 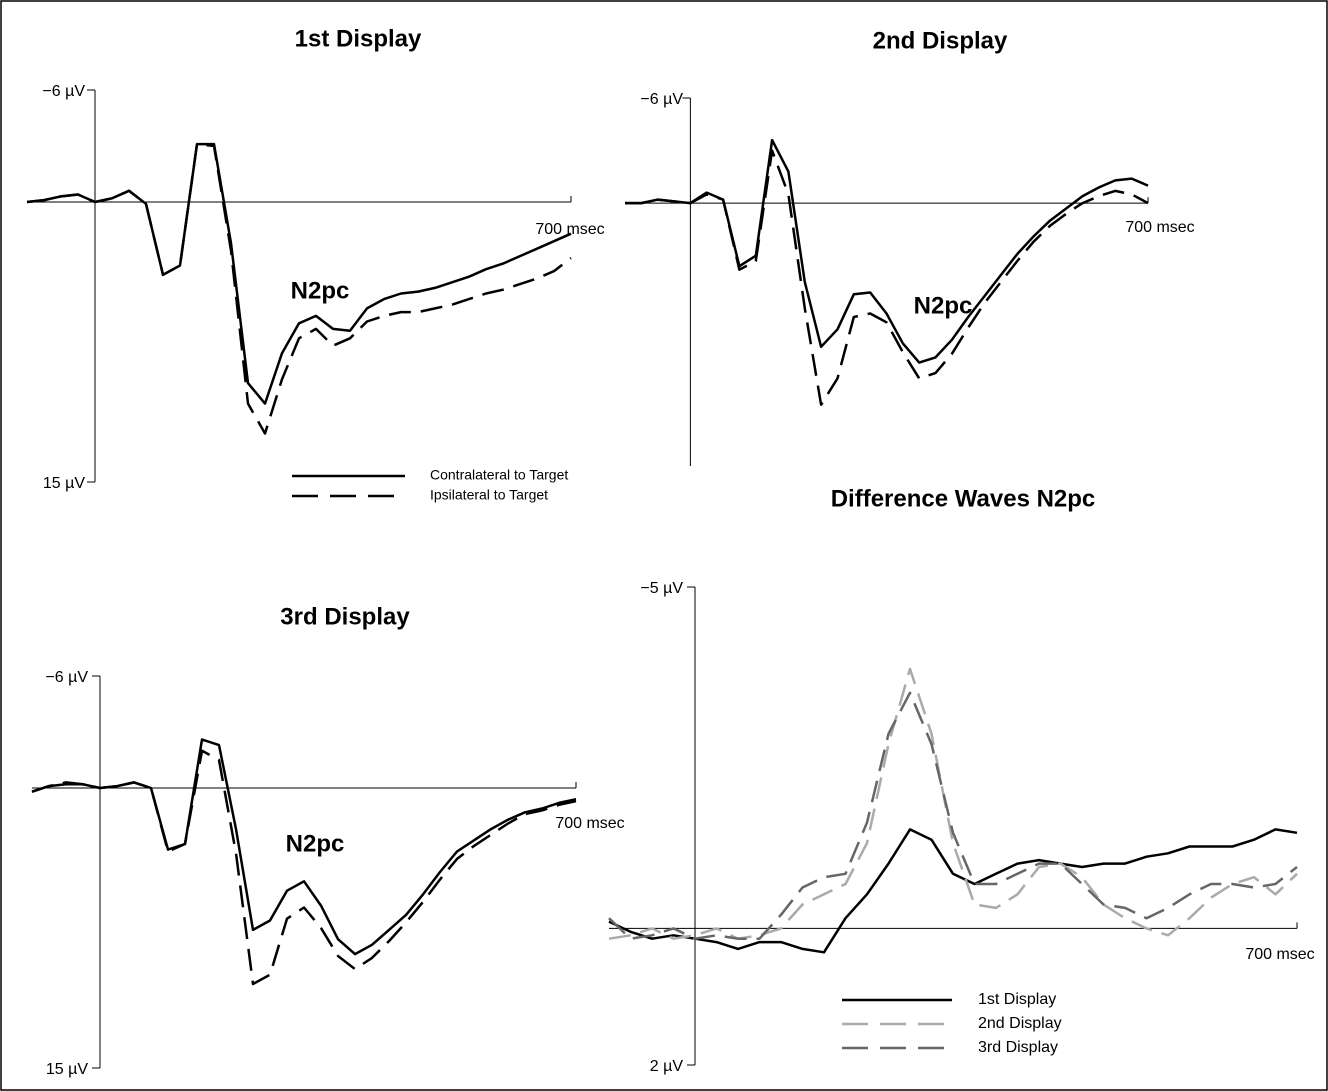 I want to click on y-tick-label: 2 µV, so click(x=667, y=1066).